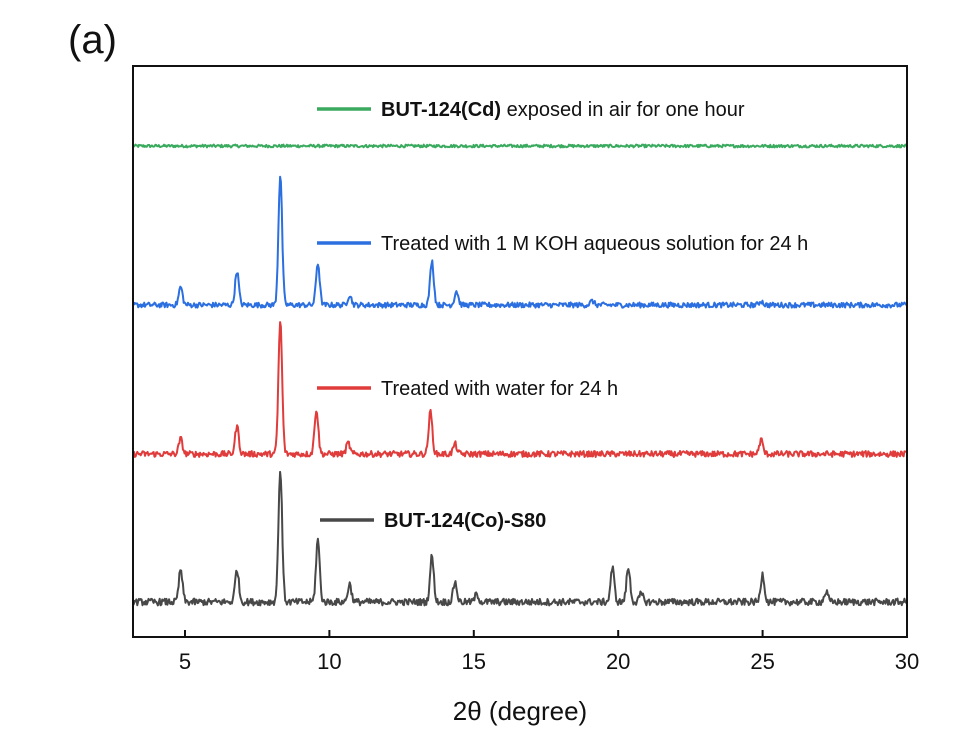 The height and width of the screenshot is (747, 965). I want to click on x-axis-ticks: 5 10 15 20 25 30, so click(549, 652).